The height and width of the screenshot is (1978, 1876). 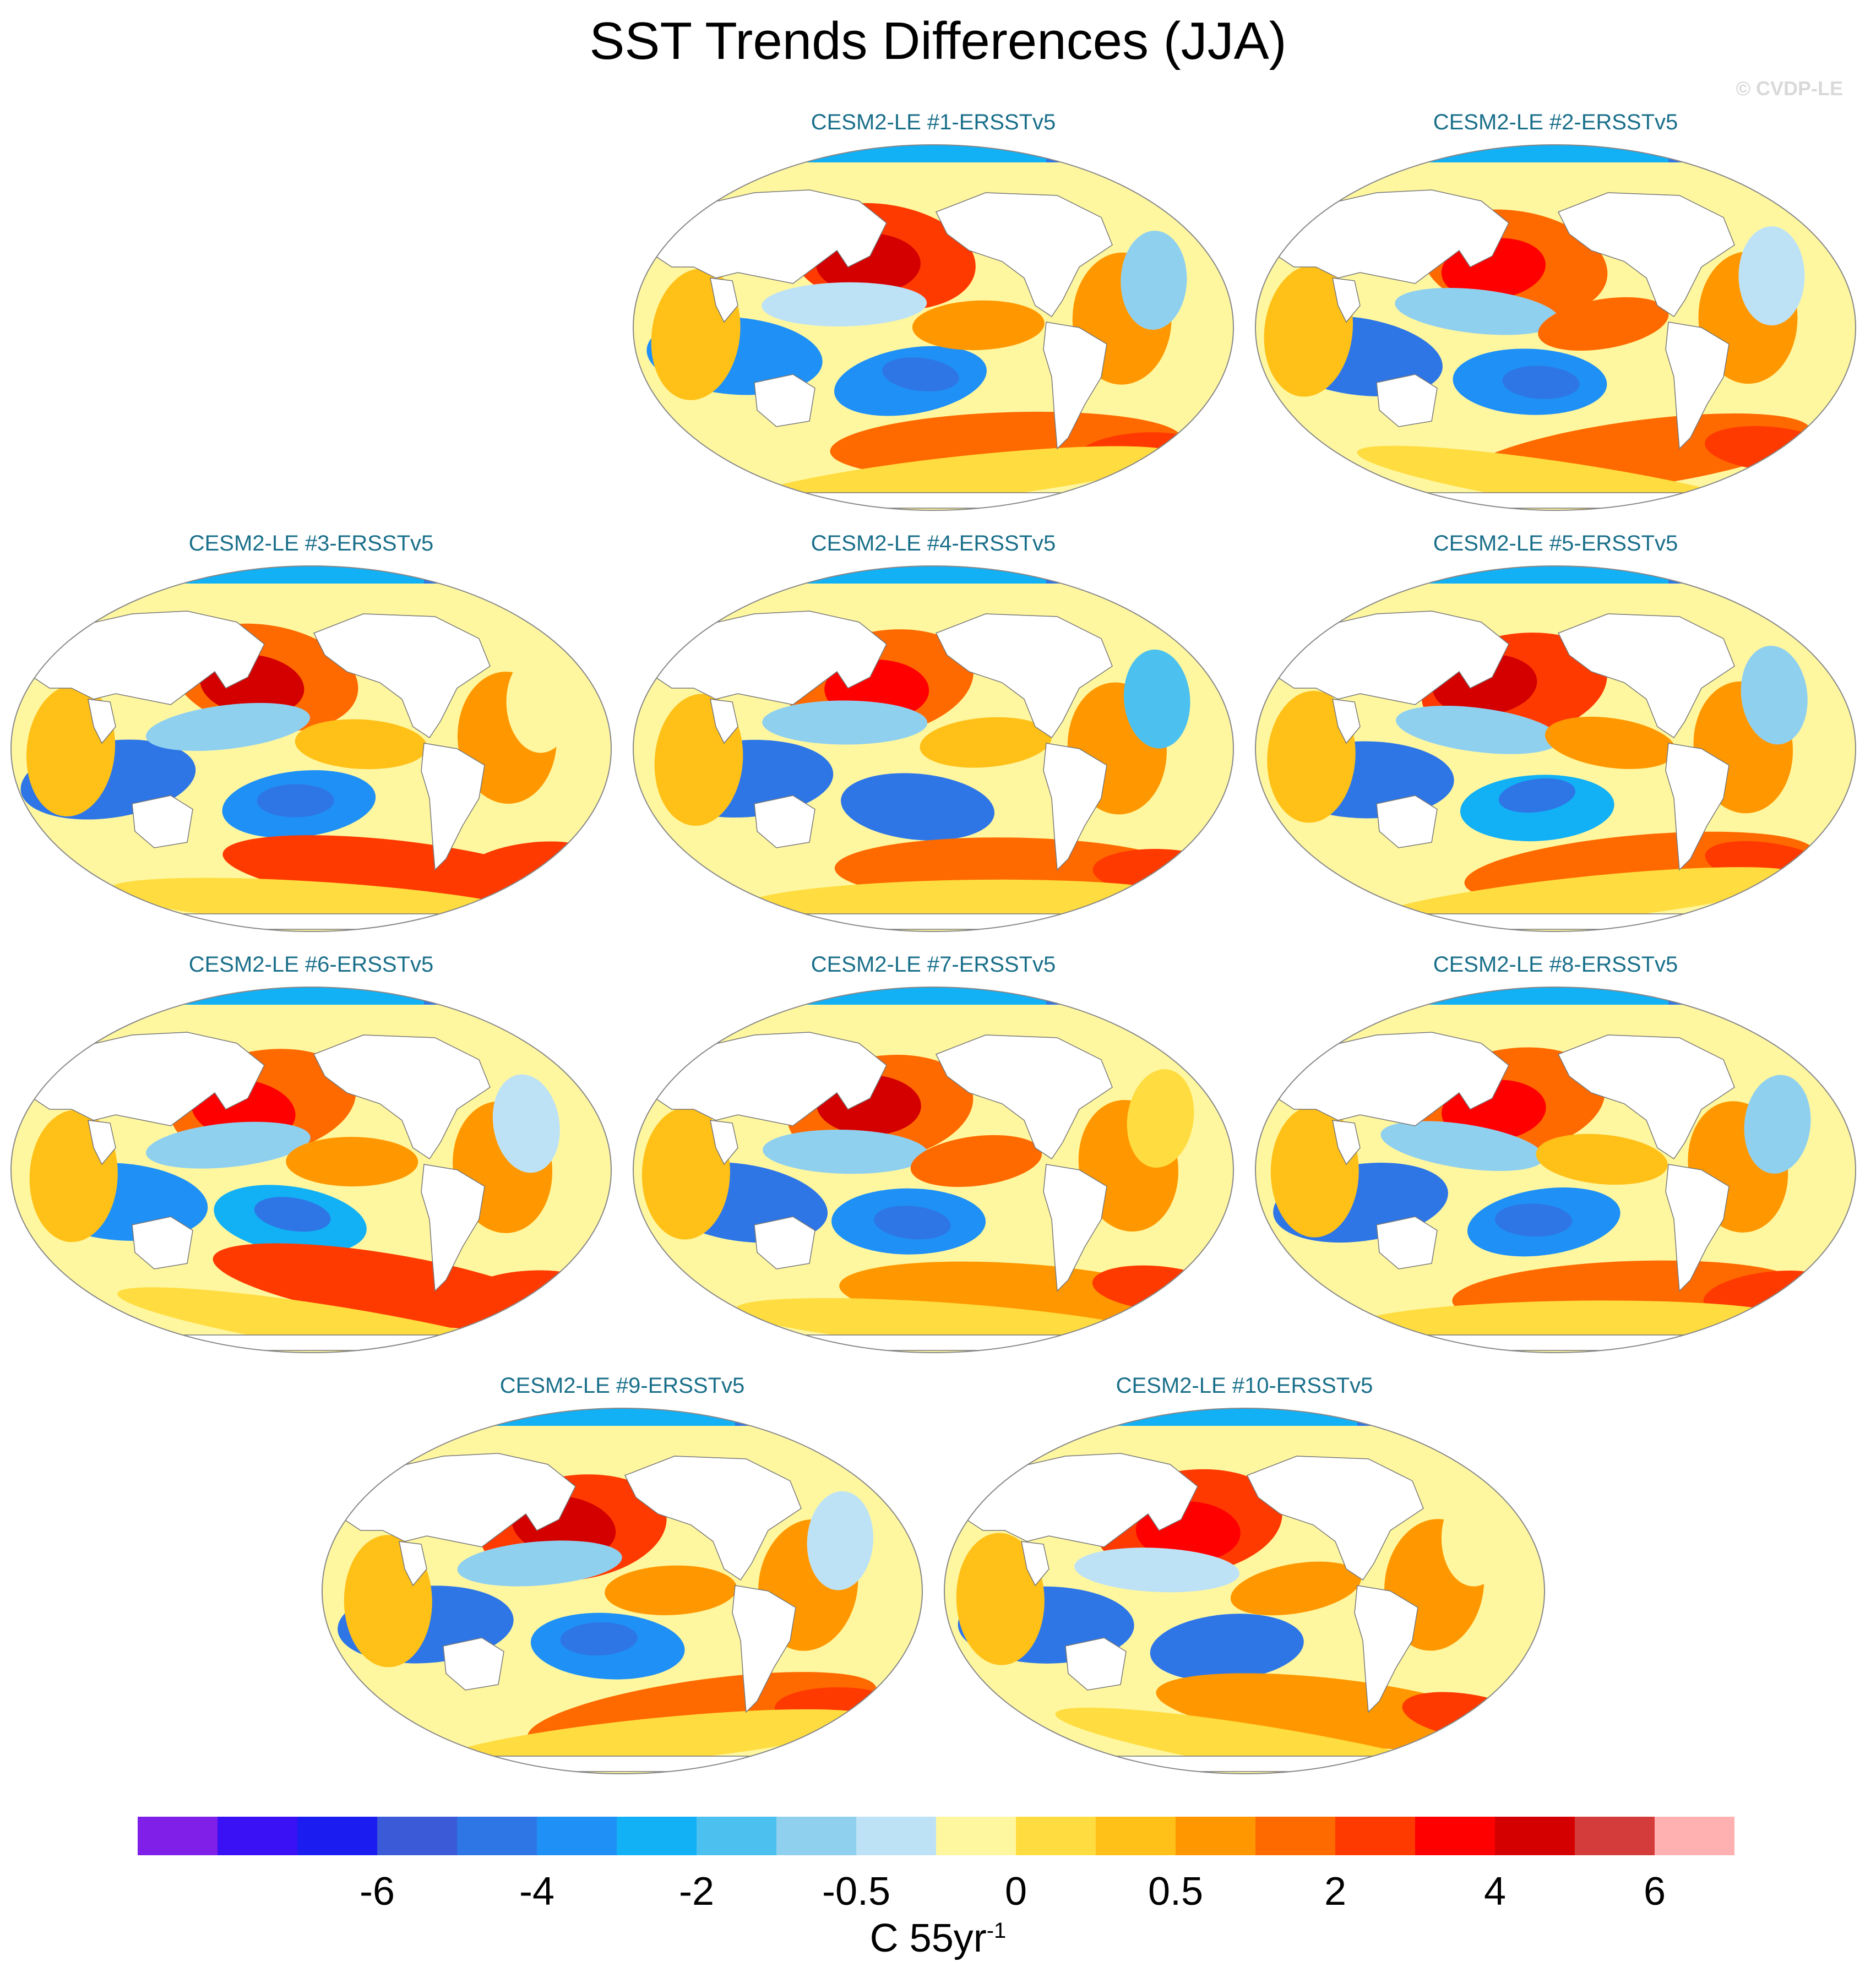 What do you see at coordinates (1176, 1892) in the screenshot?
I see `colorbar-tick-label: 0.5` at bounding box center [1176, 1892].